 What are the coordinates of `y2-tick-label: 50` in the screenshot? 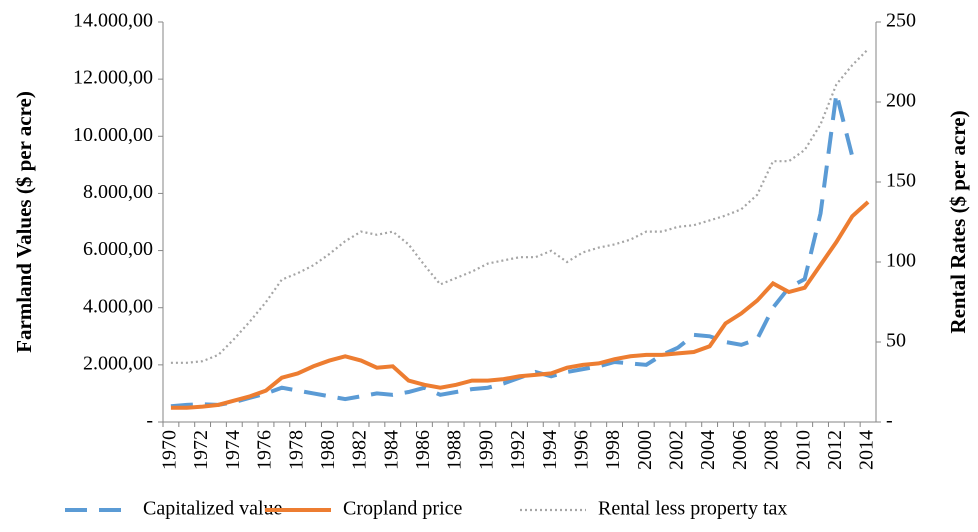 It's located at (896, 341).